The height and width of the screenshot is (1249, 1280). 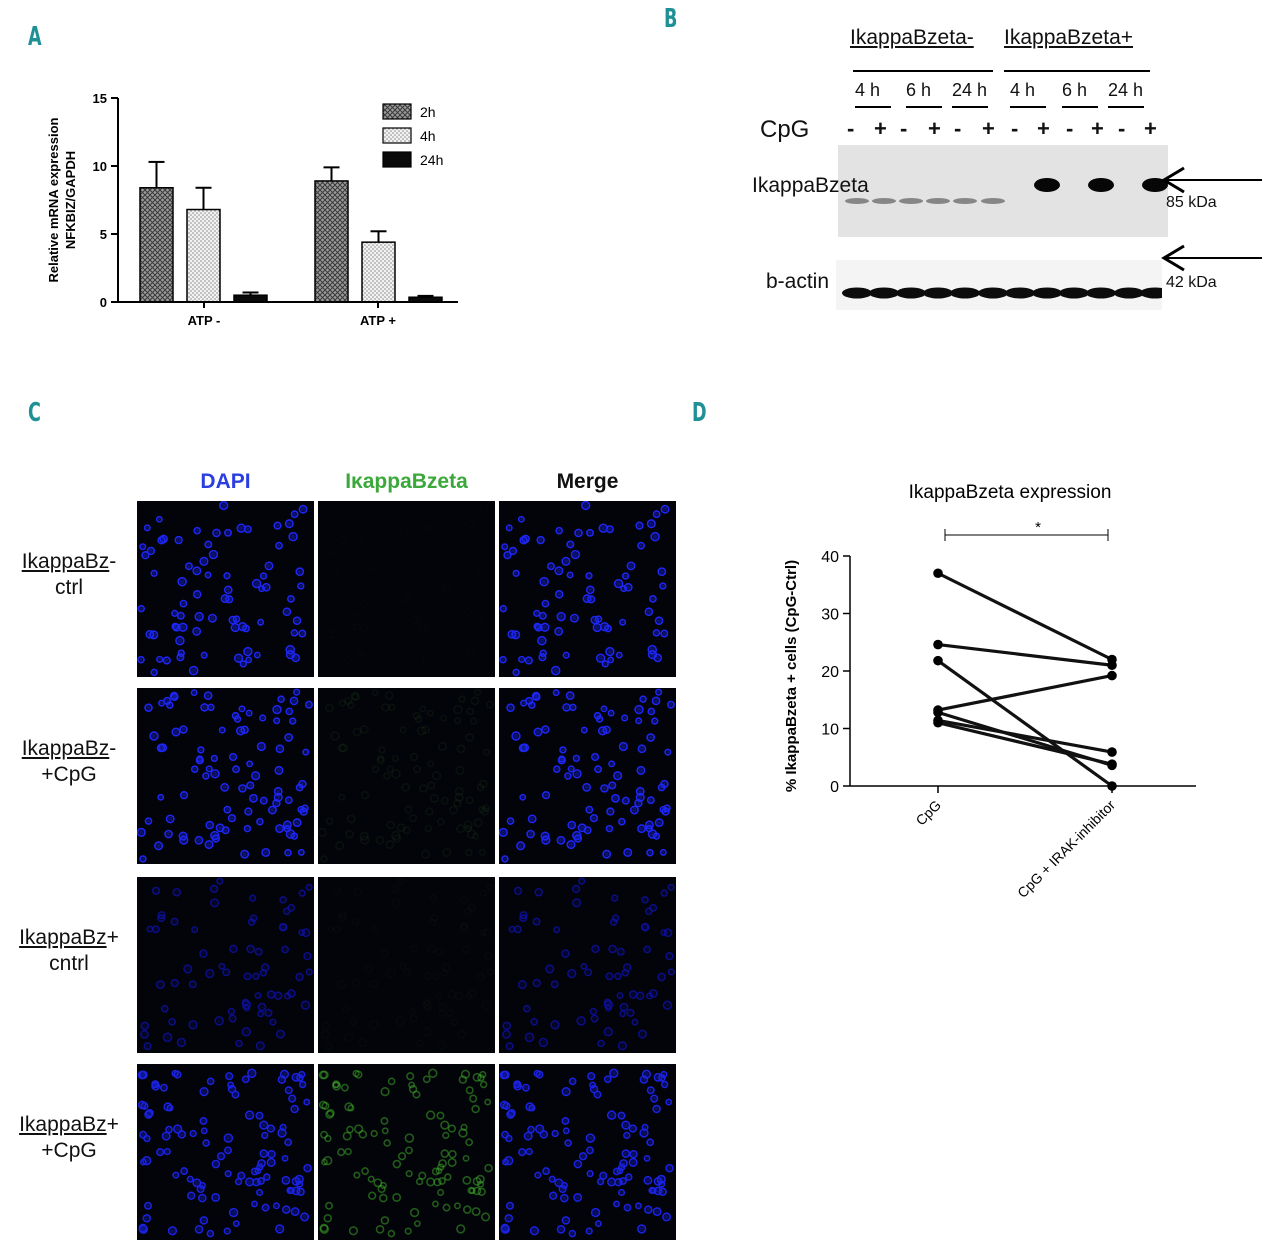 What do you see at coordinates (671, 19) in the screenshot?
I see `panel-letter-b: B` at bounding box center [671, 19].